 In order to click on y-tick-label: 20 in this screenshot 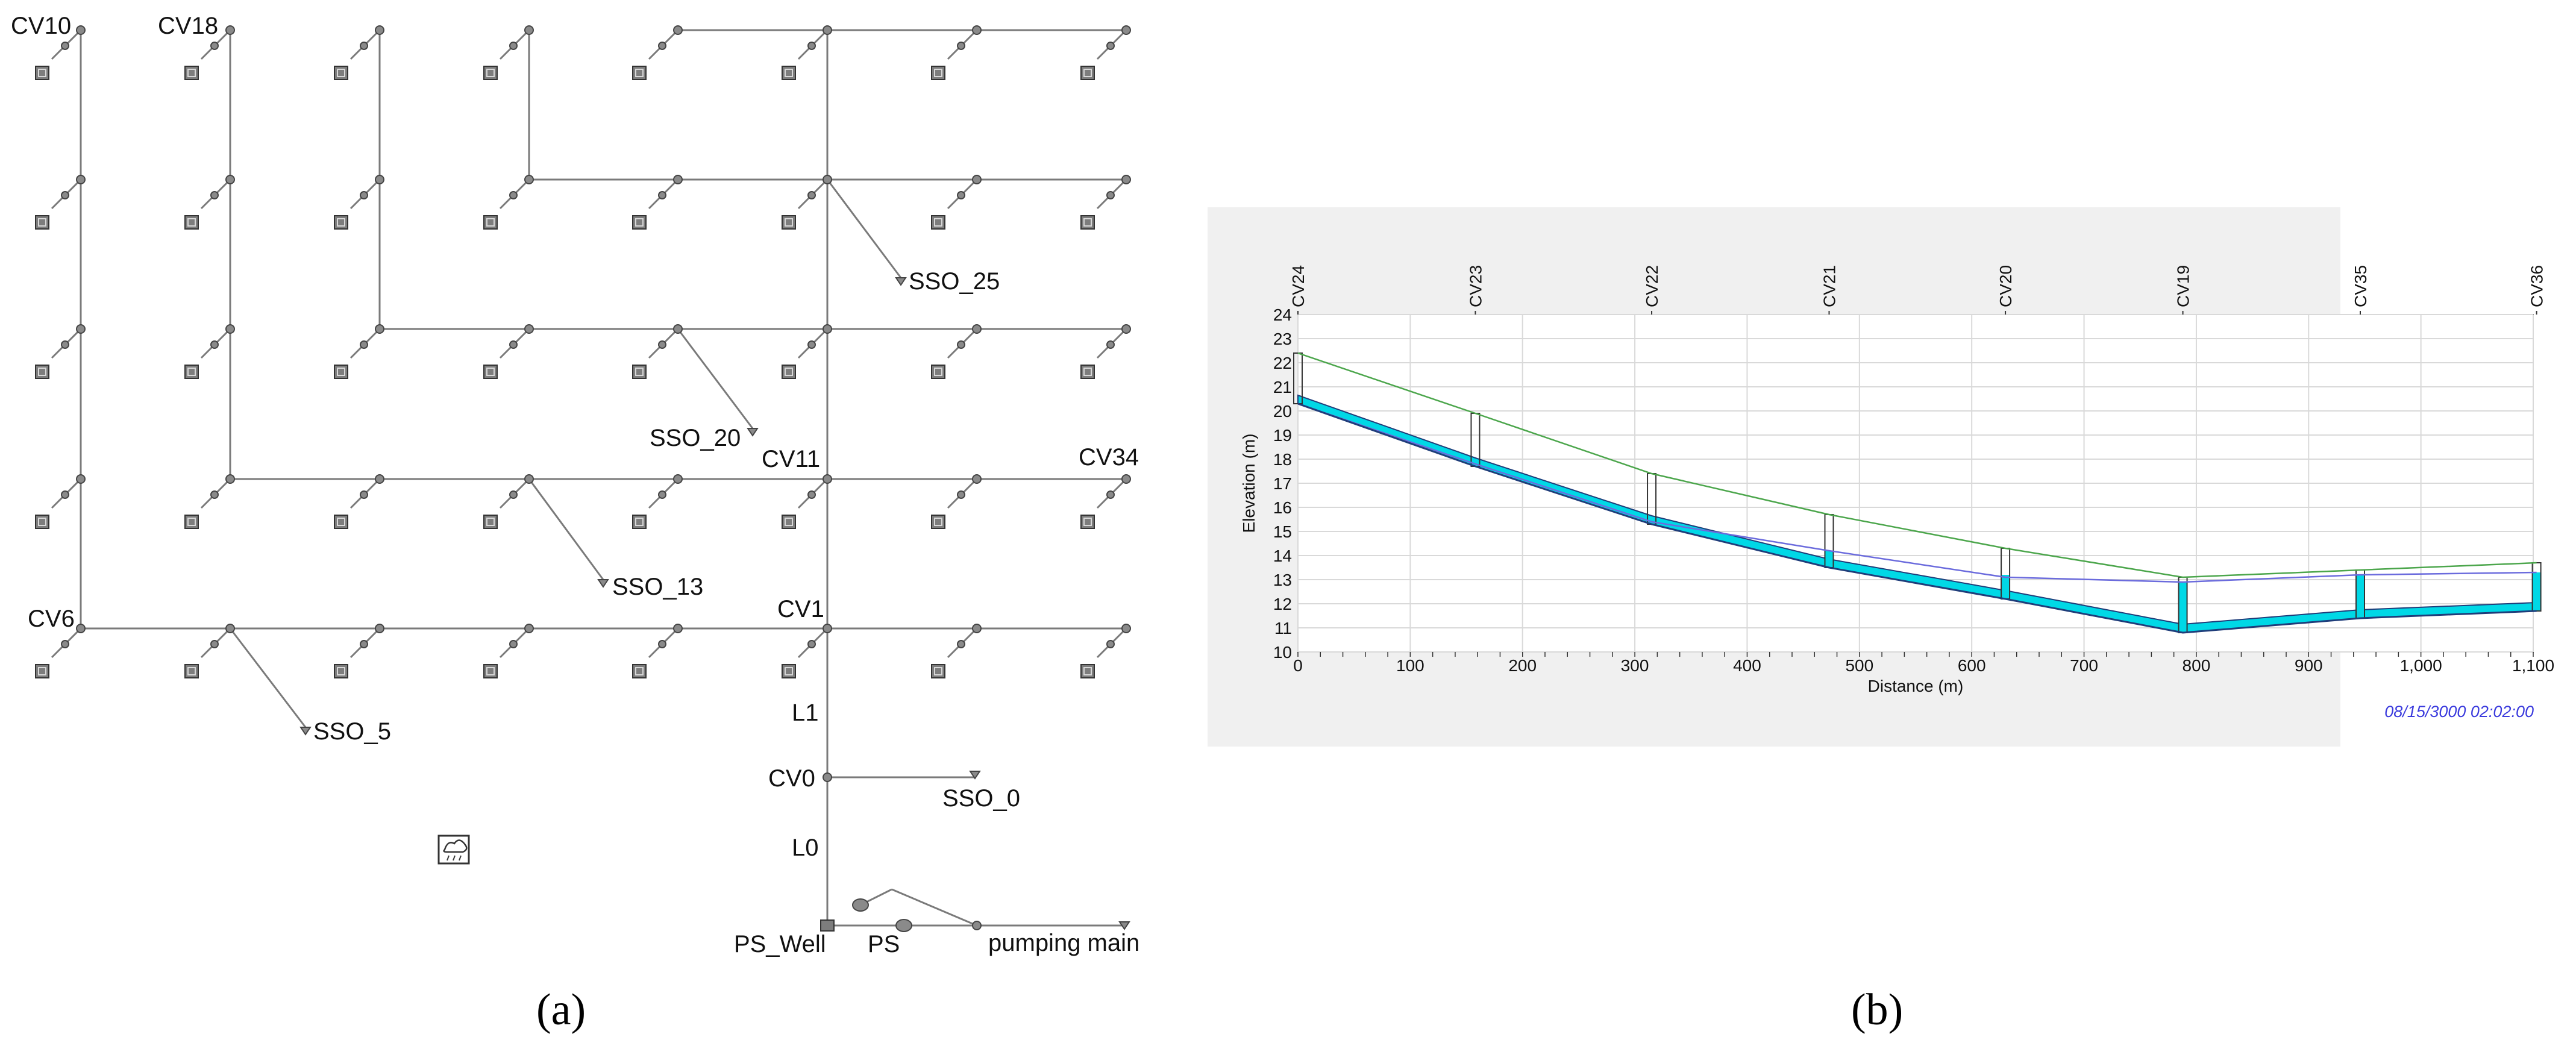, I will do `click(1282, 411)`.